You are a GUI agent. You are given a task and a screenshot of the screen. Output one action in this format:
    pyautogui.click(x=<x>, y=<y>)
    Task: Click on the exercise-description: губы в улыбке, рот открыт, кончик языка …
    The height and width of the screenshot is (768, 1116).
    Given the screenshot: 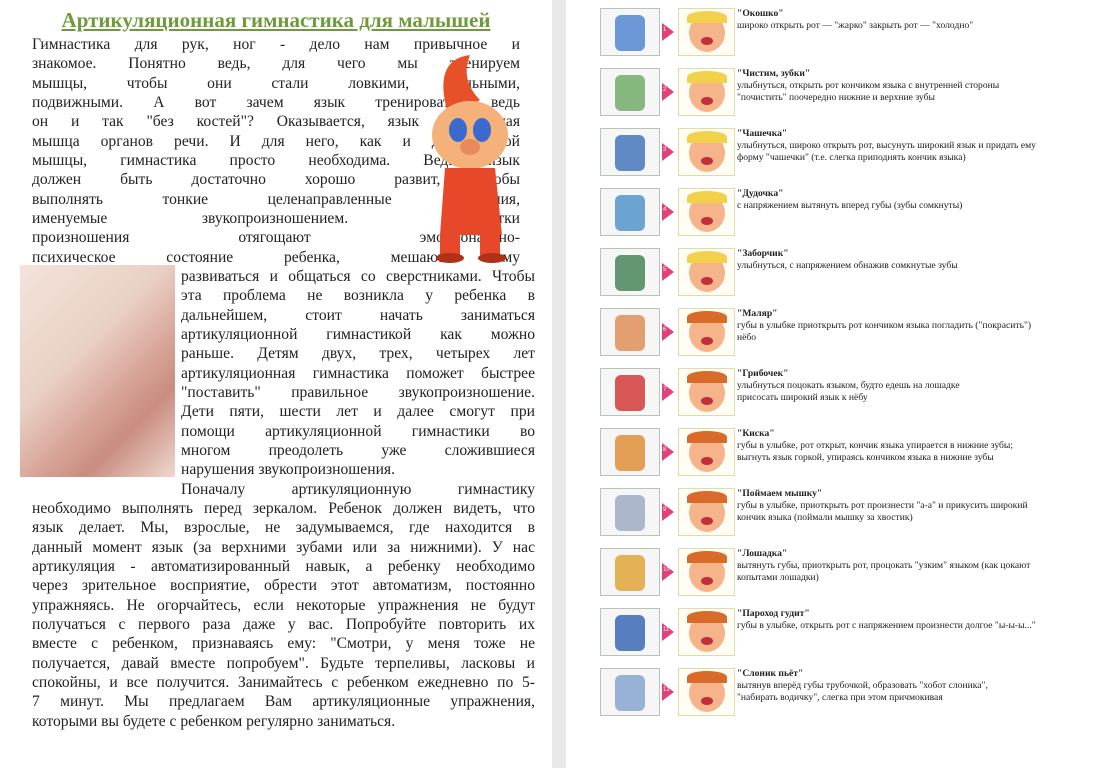 What is the action you would take?
    pyautogui.click(x=875, y=445)
    